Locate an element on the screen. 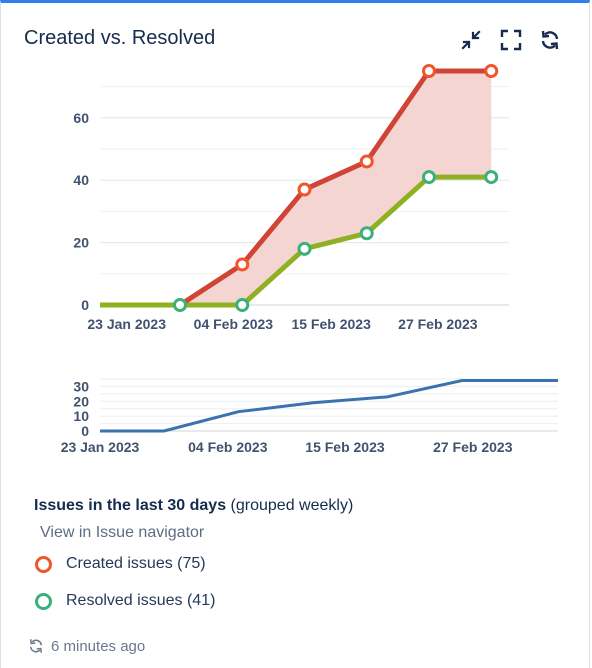  y-tick-label: 40 is located at coordinates (81, 180).